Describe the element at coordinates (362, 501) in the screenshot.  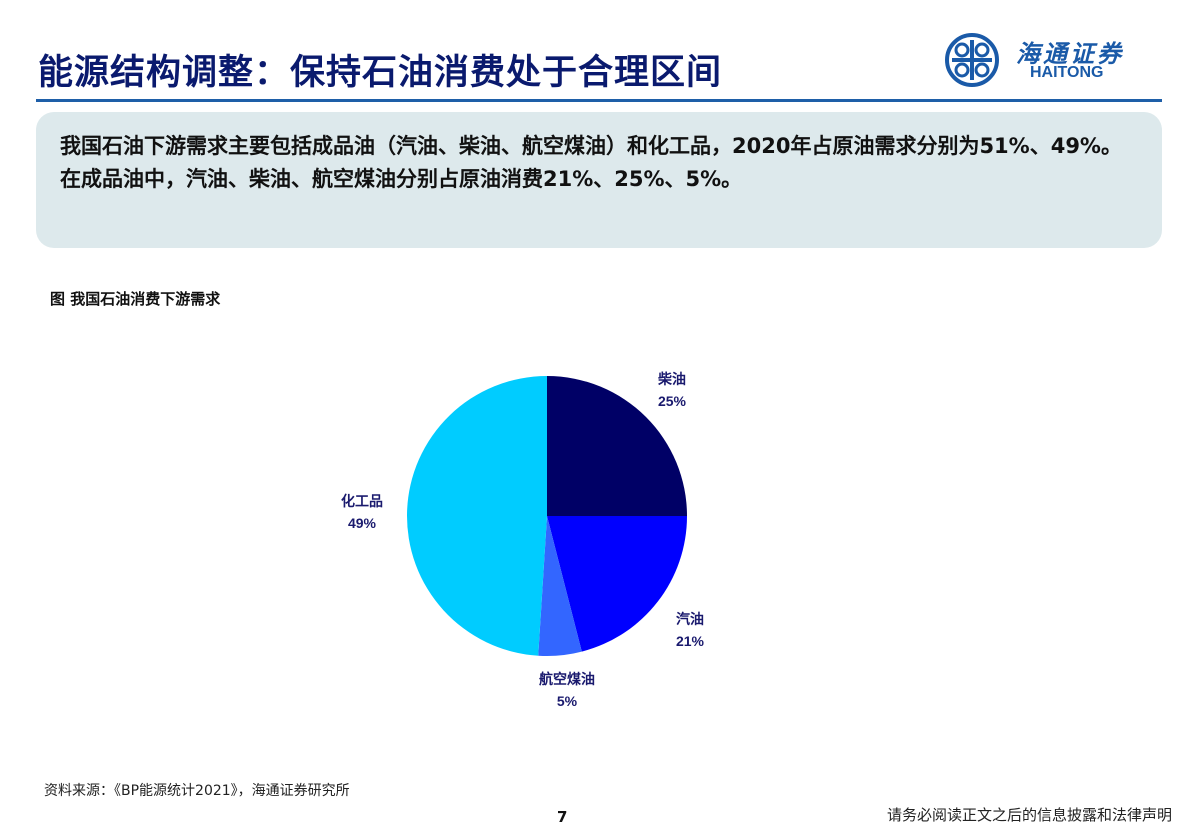
I see `slice-name-label: 化工品` at that location.